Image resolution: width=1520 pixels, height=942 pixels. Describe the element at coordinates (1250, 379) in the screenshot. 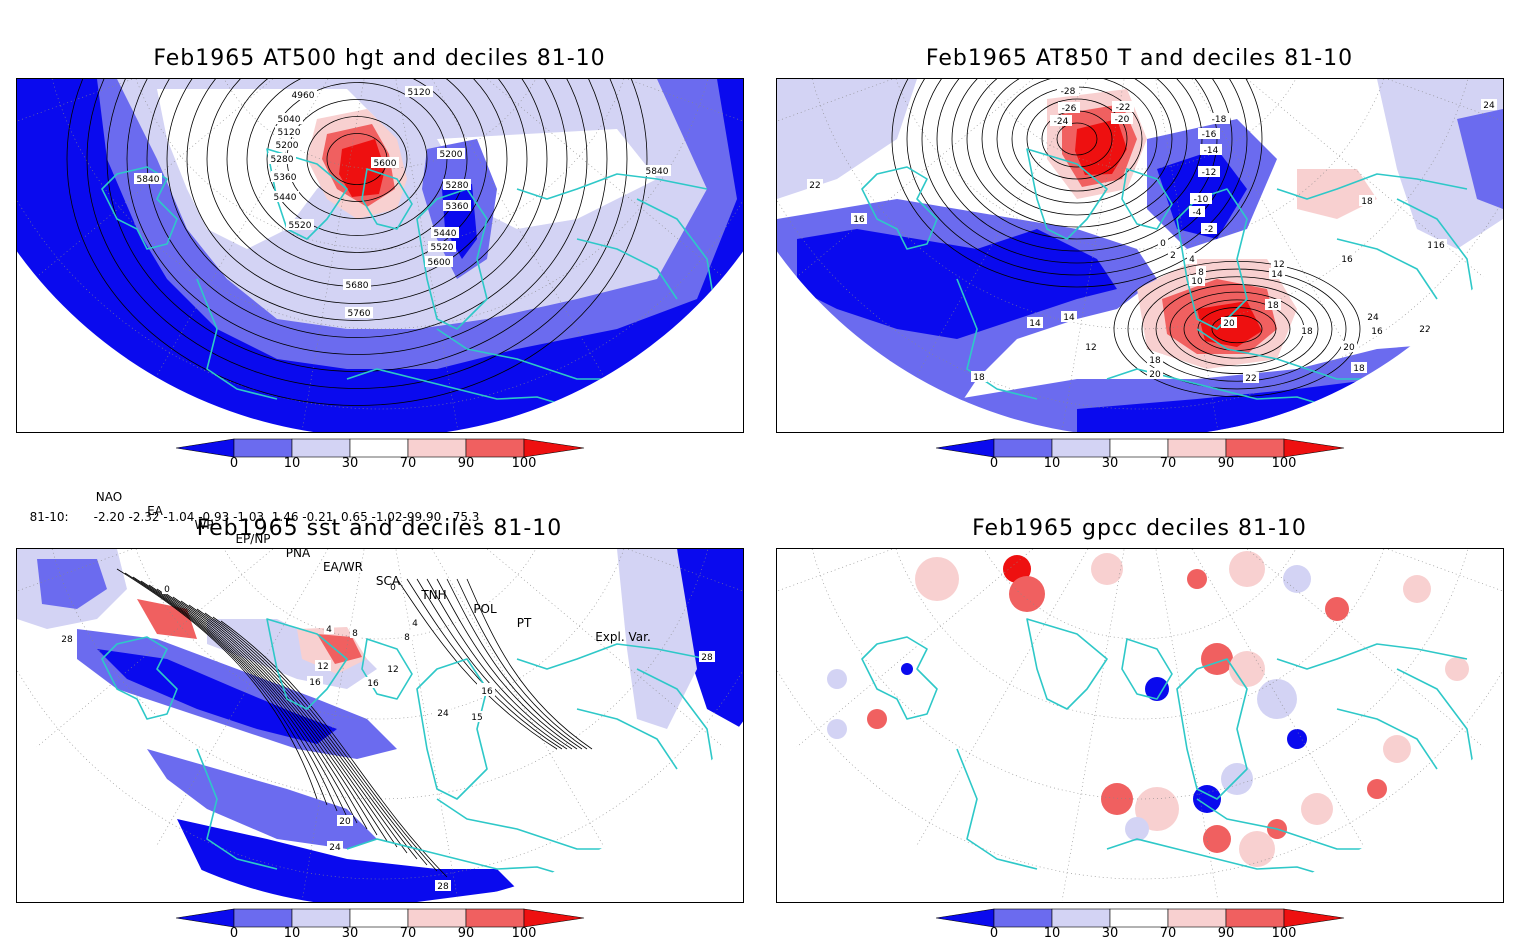

I see `contour-label: 22` at that location.